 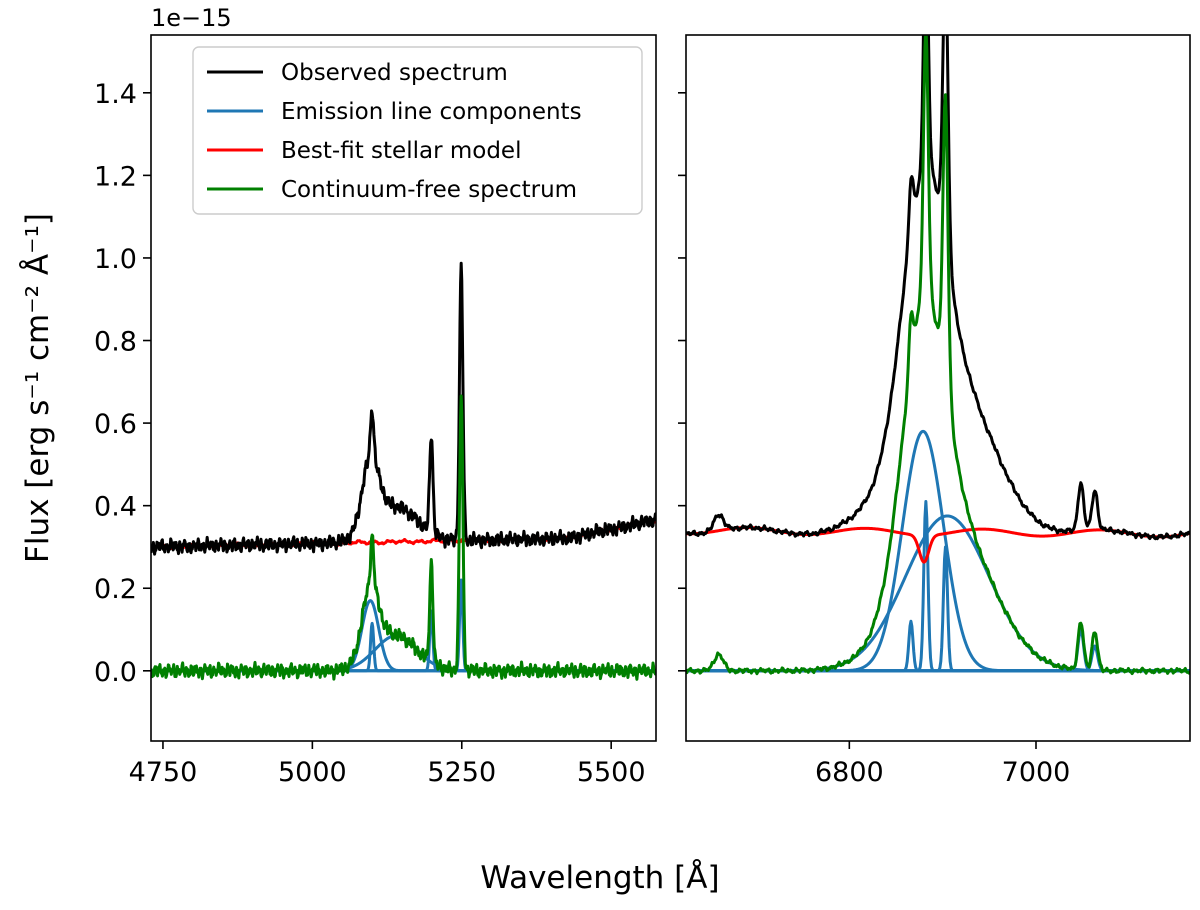 I want to click on y-offset-label: 1e−15, so click(x=191, y=18).